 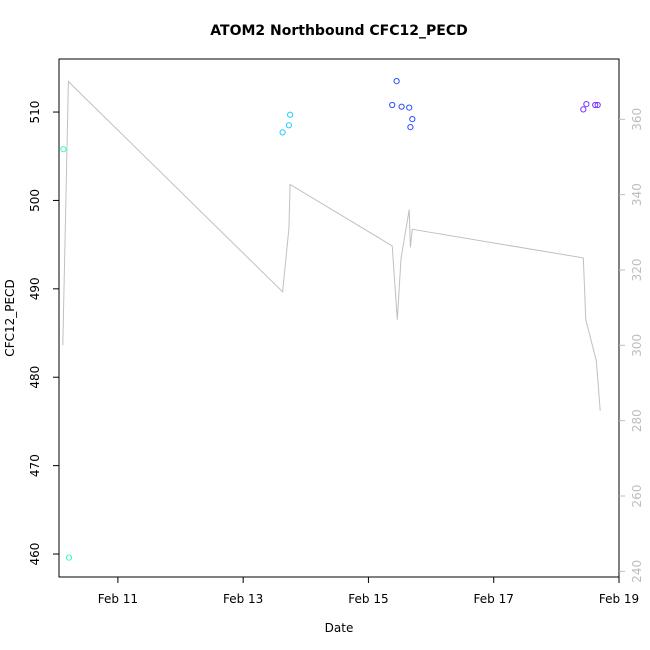 I want to click on y2-tick-label: 240, so click(x=637, y=571).